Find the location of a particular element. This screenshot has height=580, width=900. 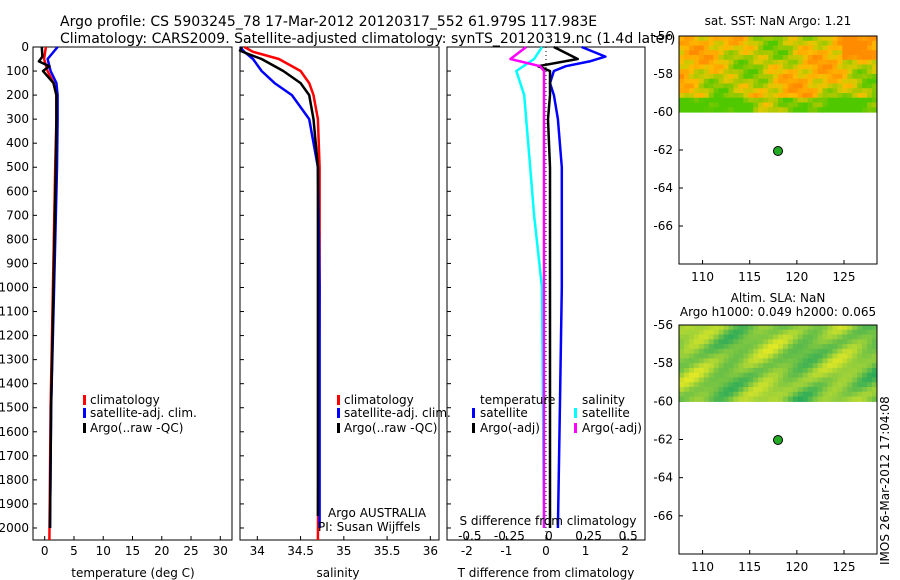

series-line is located at coordinates (557, 286).